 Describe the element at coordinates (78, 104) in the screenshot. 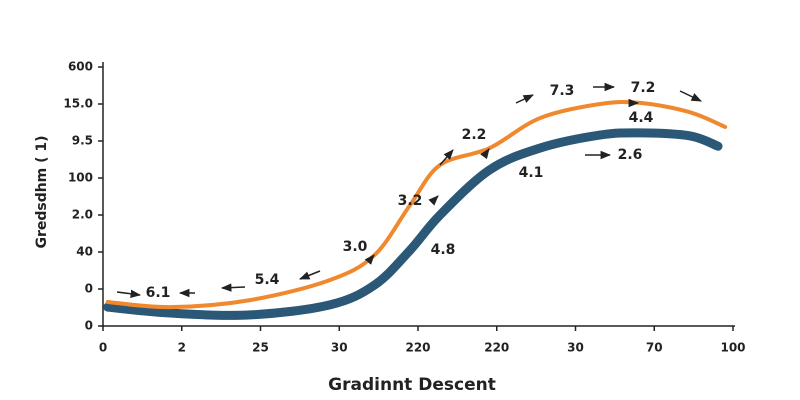

I see `y-tick-label: 15.0` at that location.